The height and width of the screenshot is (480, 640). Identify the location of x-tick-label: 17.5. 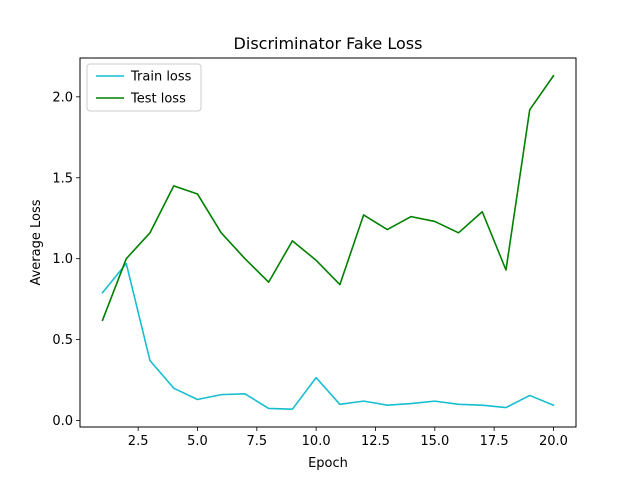
(494, 441).